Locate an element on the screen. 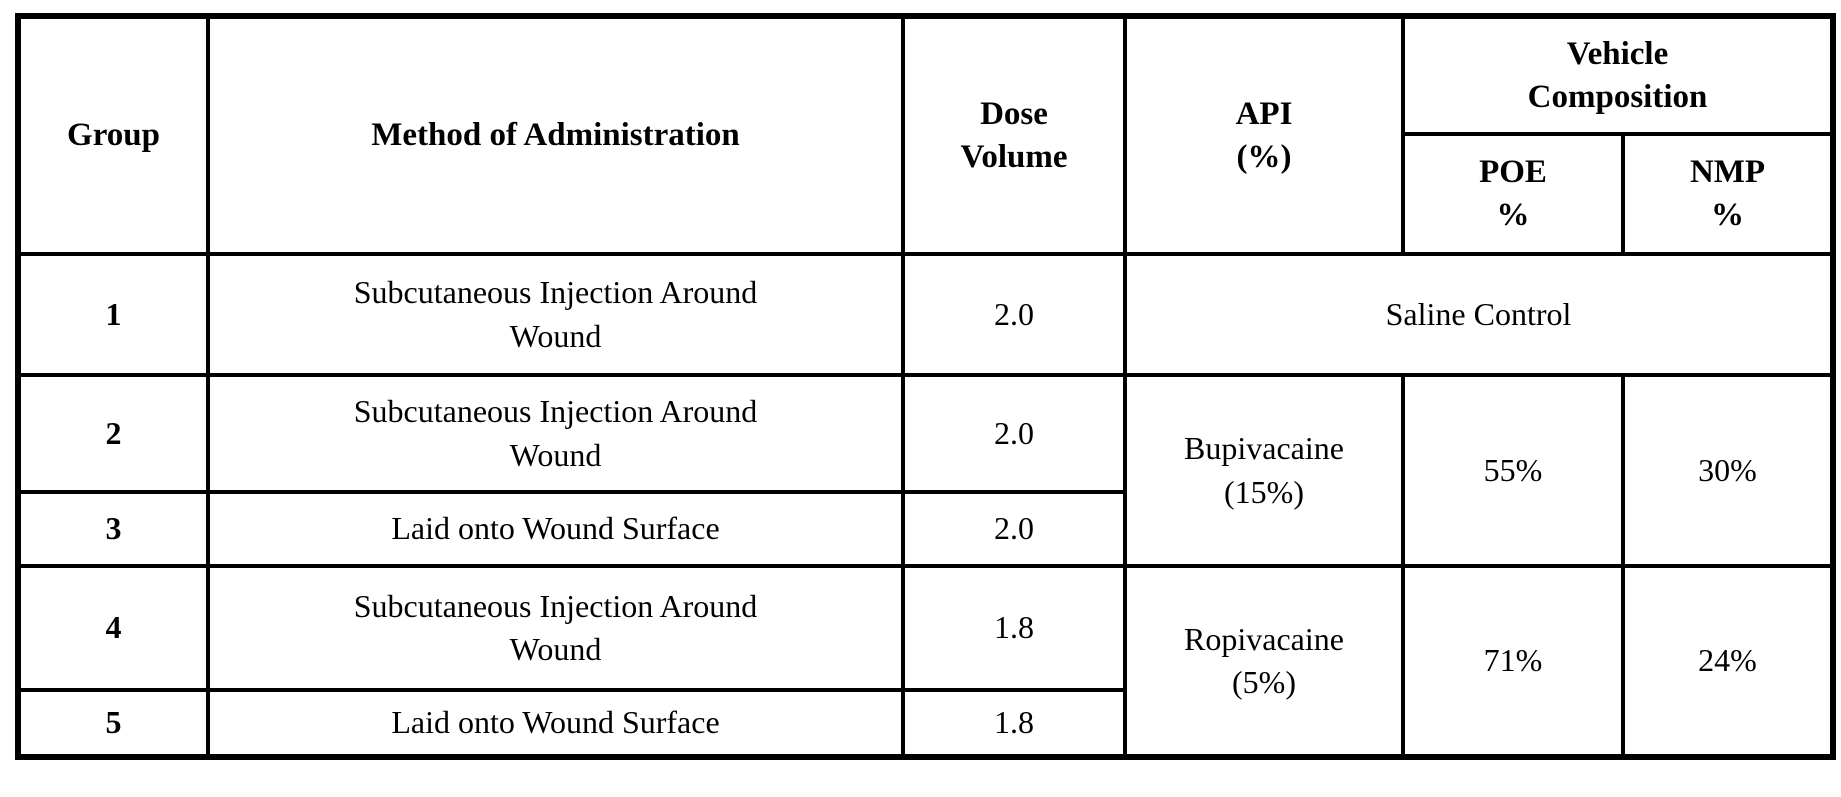 The width and height of the screenshot is (1841, 797). table-row-group-5: 5 Laid onto Wound Surface 1.8 is located at coordinates (924, 723).